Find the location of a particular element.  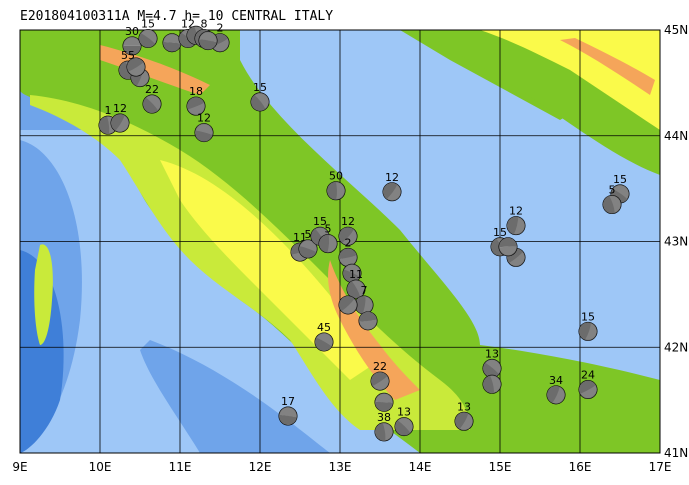

depth-label: 17 is located at coordinates (288, 401).